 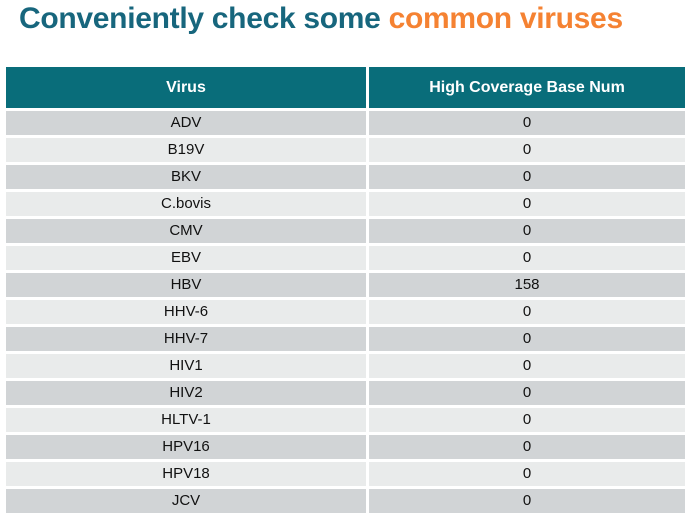 I want to click on page-title: Conveniently check some common viruses, so click(x=321, y=19).